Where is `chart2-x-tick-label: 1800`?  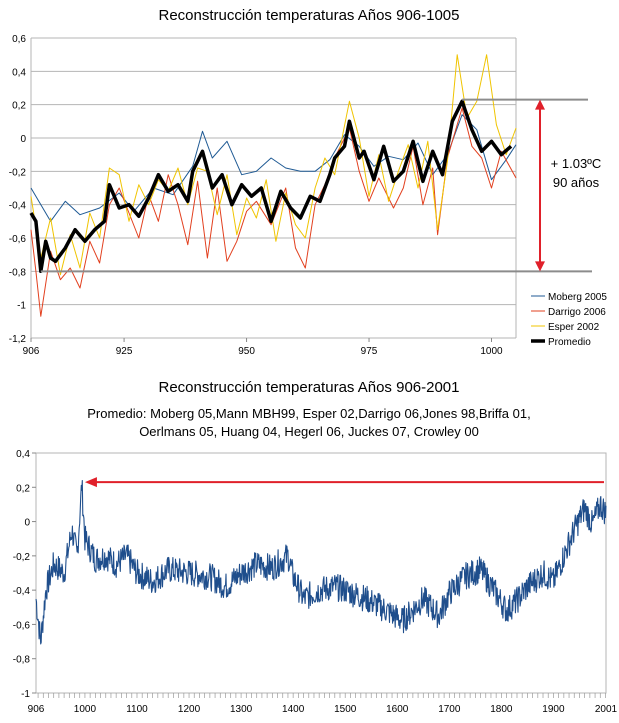
chart2-x-tick-label: 1800 is located at coordinates (501, 709).